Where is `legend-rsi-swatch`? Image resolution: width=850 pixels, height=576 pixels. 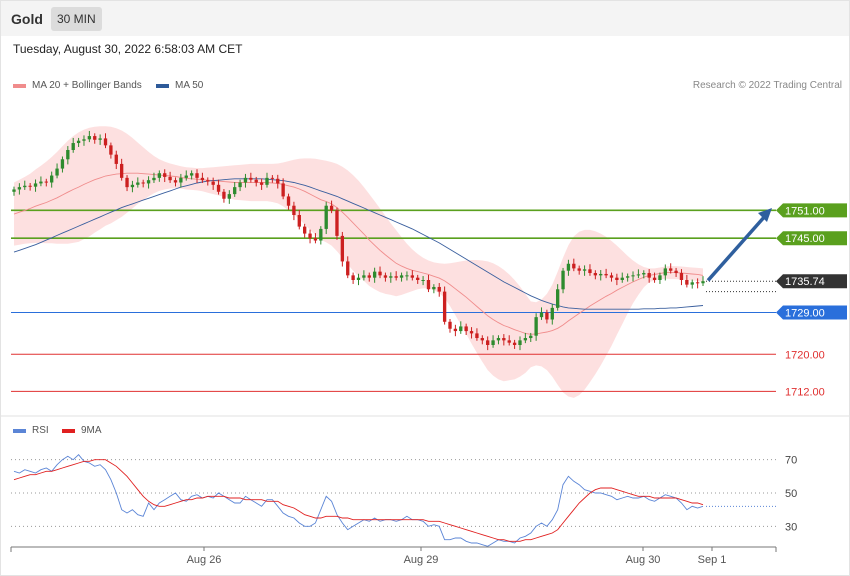 legend-rsi-swatch is located at coordinates (19, 430).